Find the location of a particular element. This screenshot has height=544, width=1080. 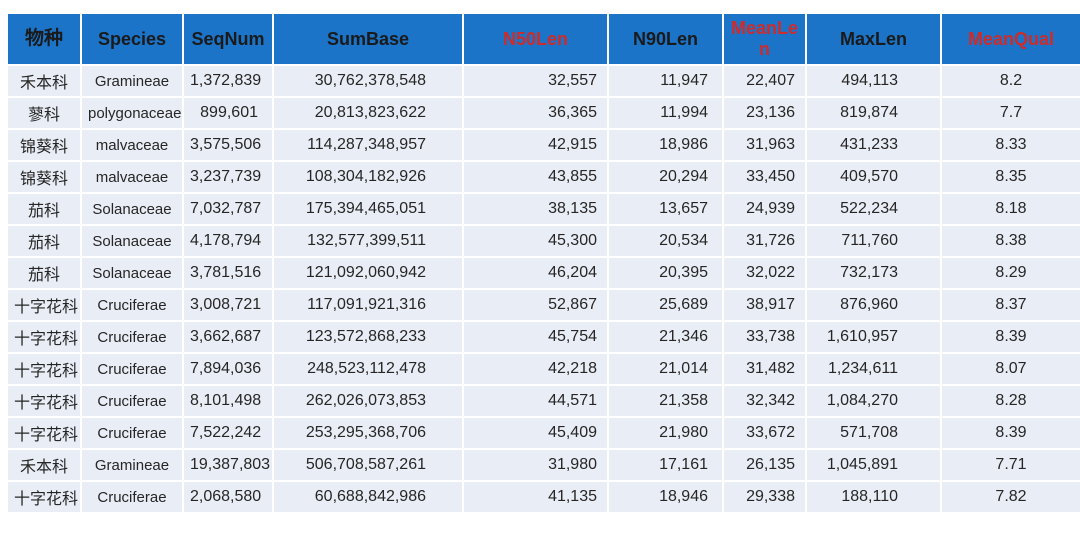

table-cell: 25,689 is located at coordinates (665, 305).